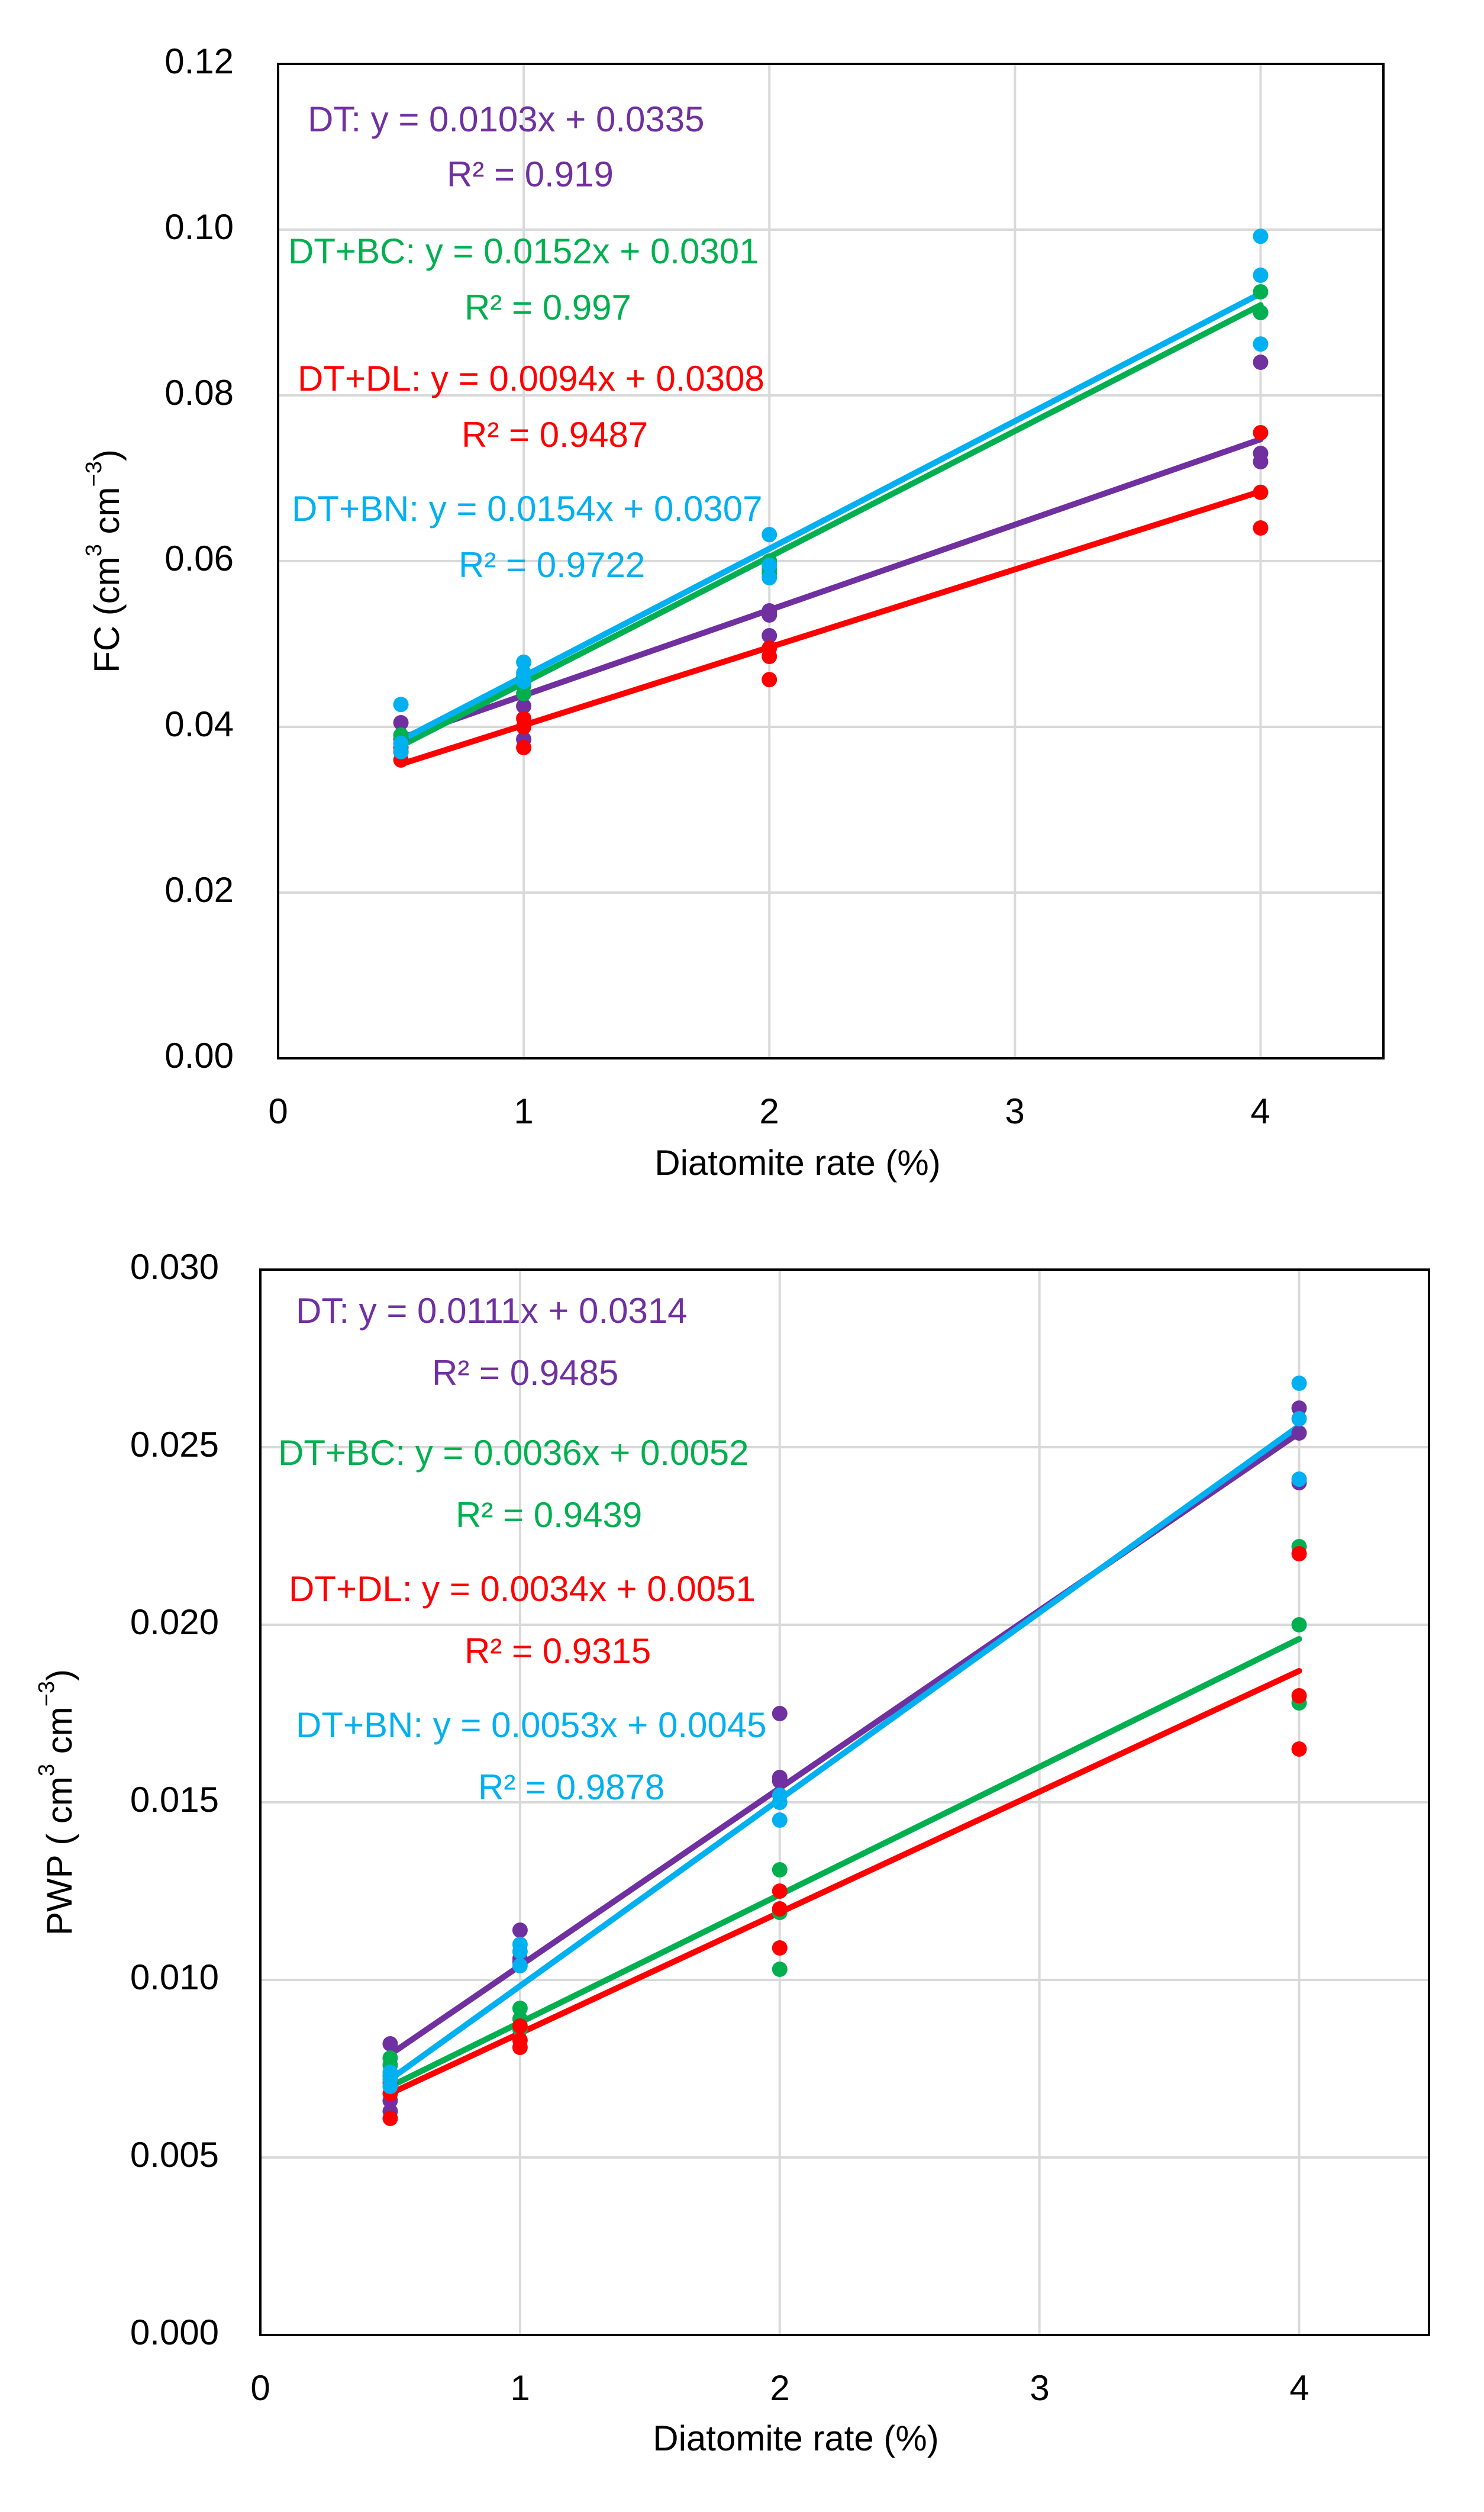 This screenshot has width=1484, height=2512. I want to click on pwp-y-tick-4: 0.020, so click(175, 1622).